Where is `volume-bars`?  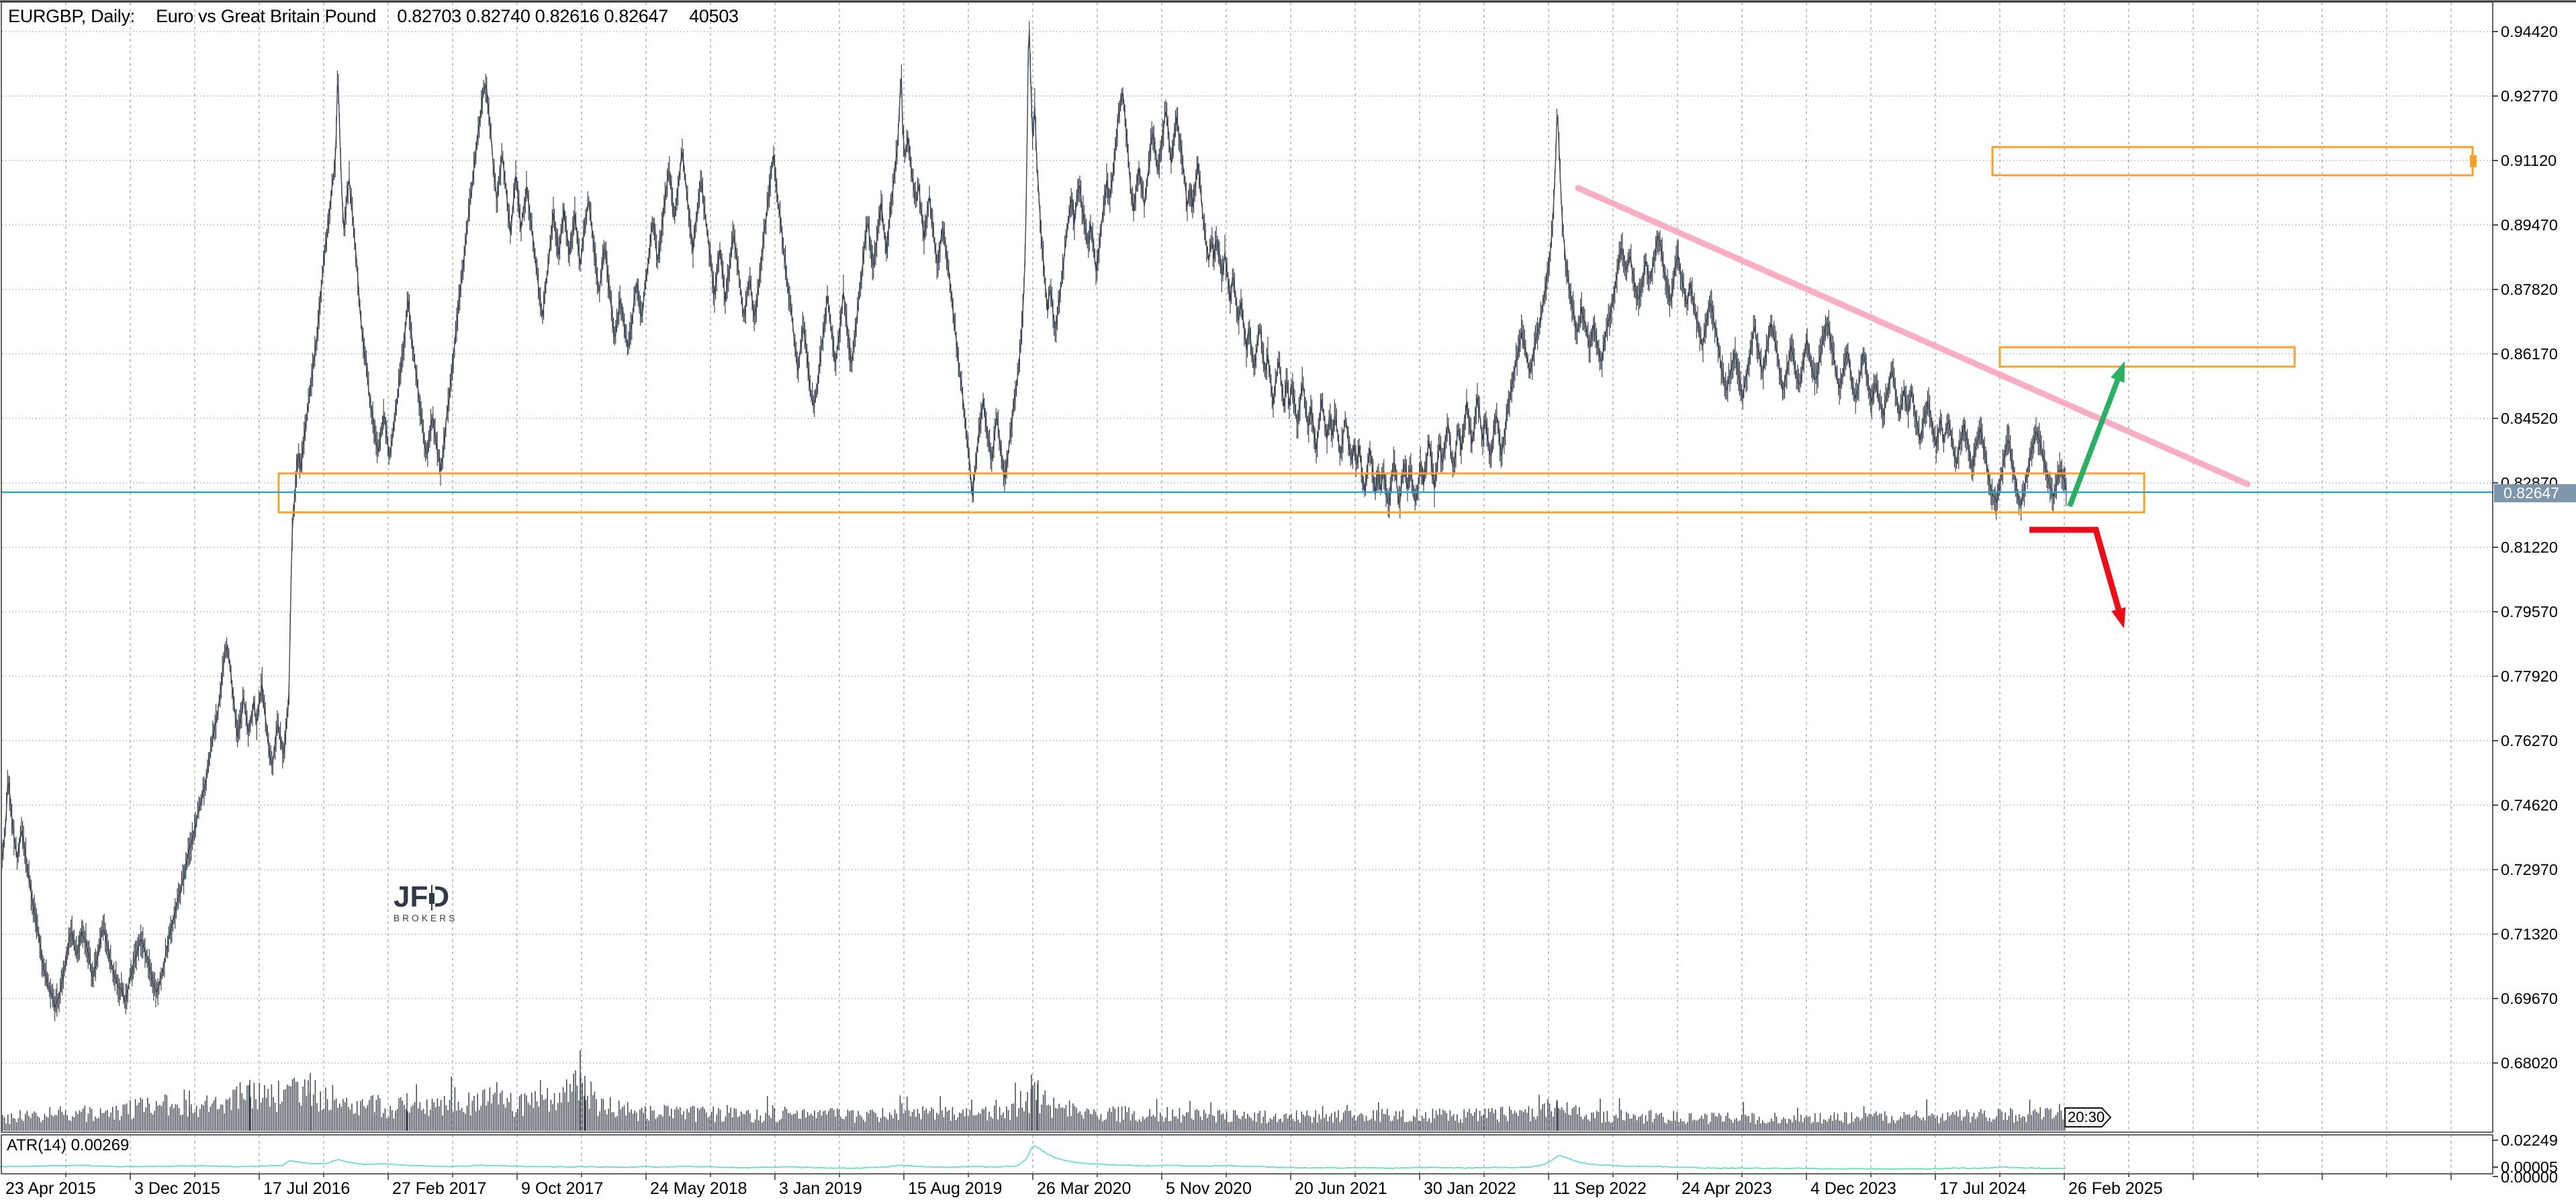 volume-bars is located at coordinates (1034, 1091).